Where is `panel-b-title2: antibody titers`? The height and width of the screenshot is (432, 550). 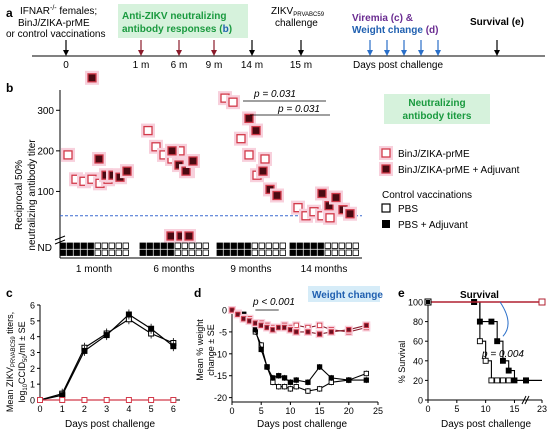
panel-b-title2: antibody titers is located at coordinates (437, 116).